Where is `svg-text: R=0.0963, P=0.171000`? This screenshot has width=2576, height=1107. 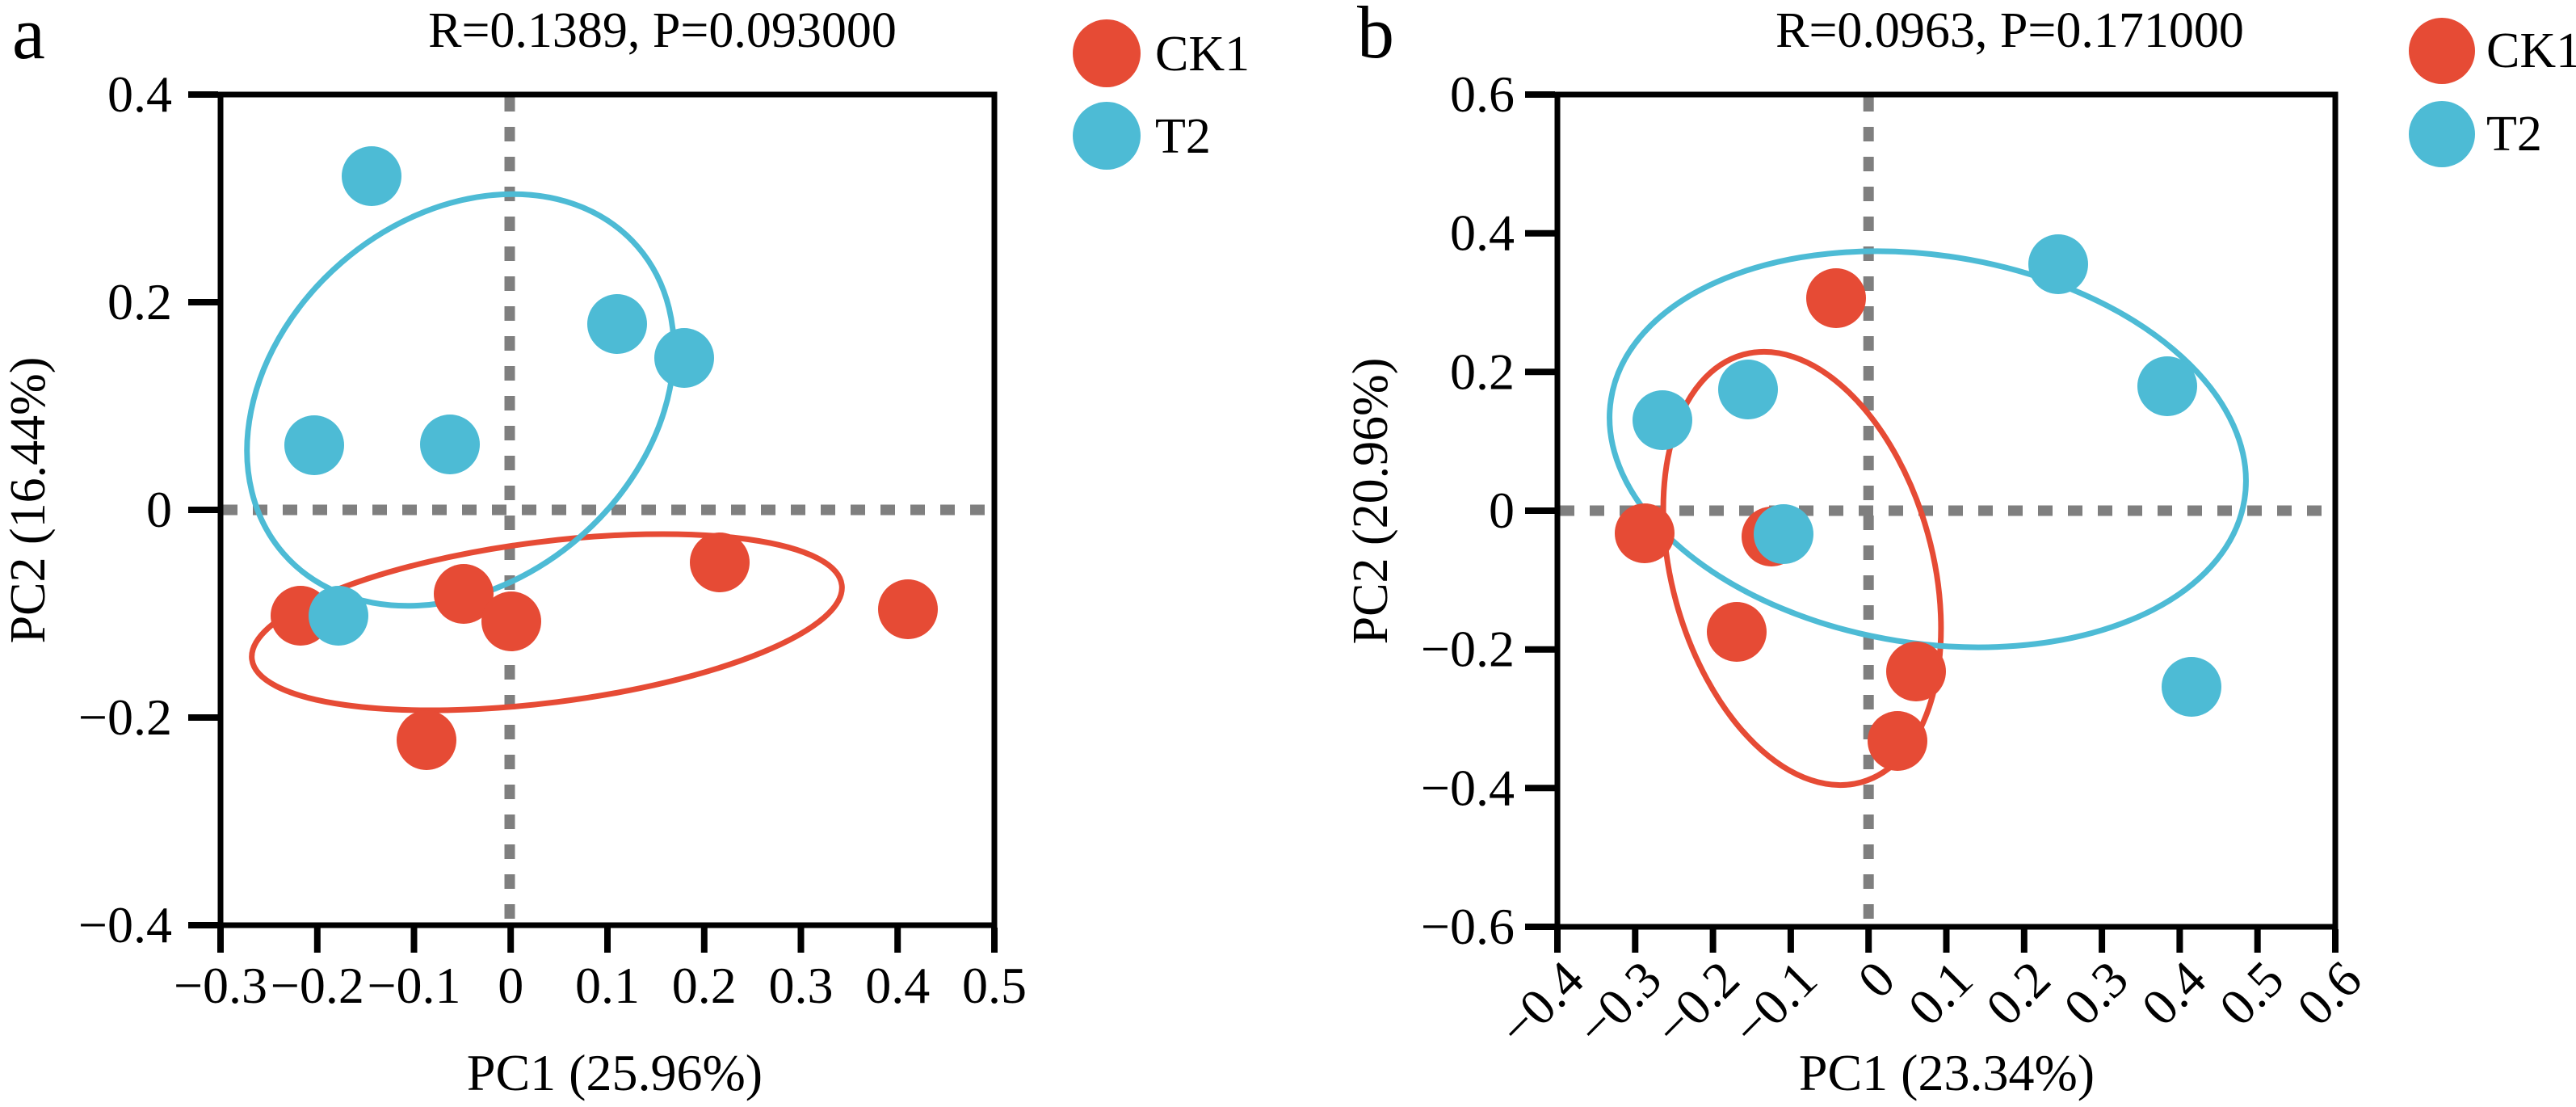
svg-text: R=0.0963, P=0.171000 is located at coordinates (2010, 30).